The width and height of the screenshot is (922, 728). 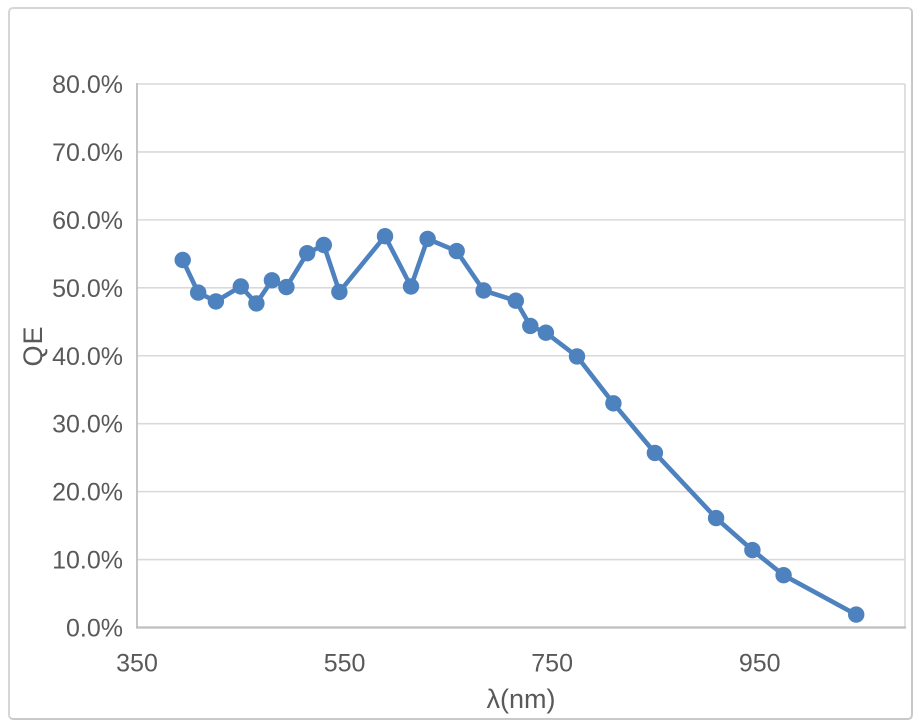 What do you see at coordinates (87, 221) in the screenshot?
I see `y-tick-label: 60.0%` at bounding box center [87, 221].